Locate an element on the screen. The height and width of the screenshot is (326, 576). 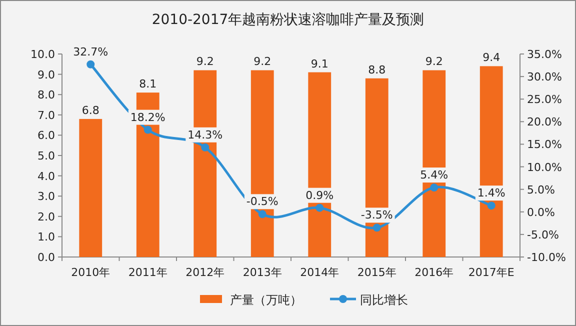
y-tick-label: 10.0 is located at coordinates (42, 54).